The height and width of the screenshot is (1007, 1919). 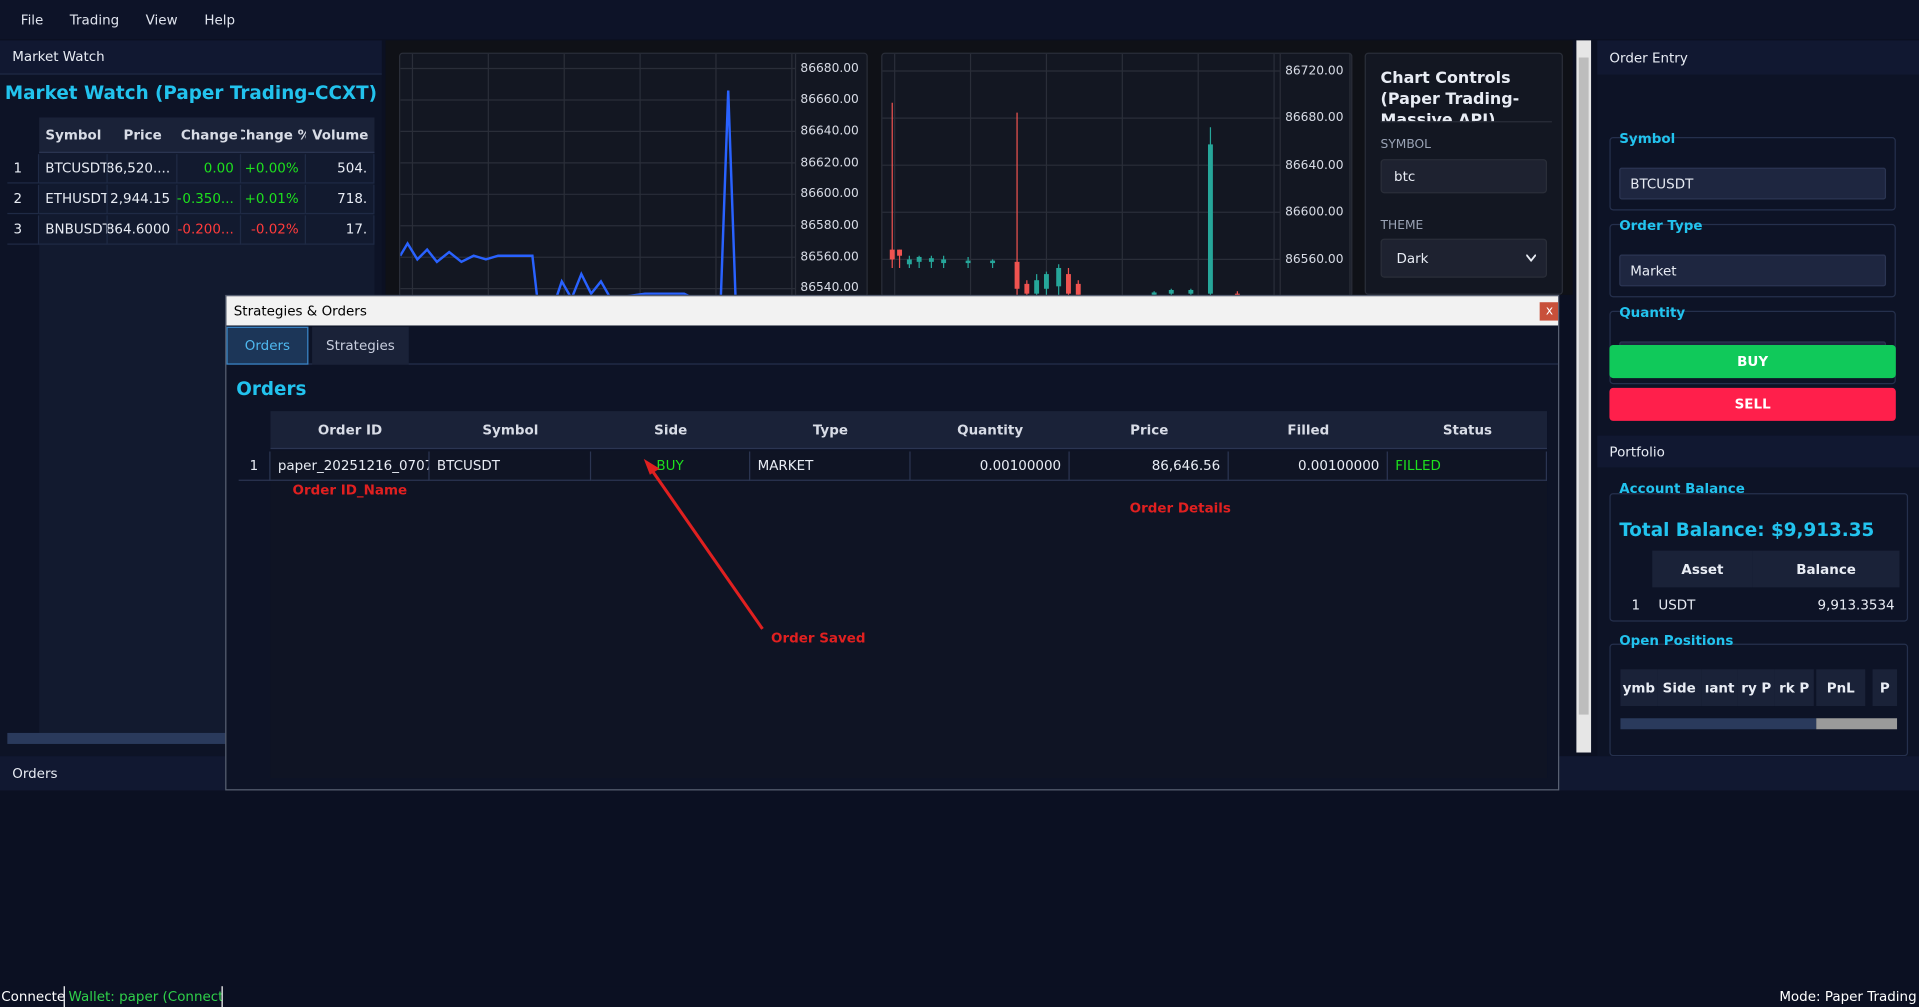 I want to click on table-cell: 3, so click(x=23, y=230).